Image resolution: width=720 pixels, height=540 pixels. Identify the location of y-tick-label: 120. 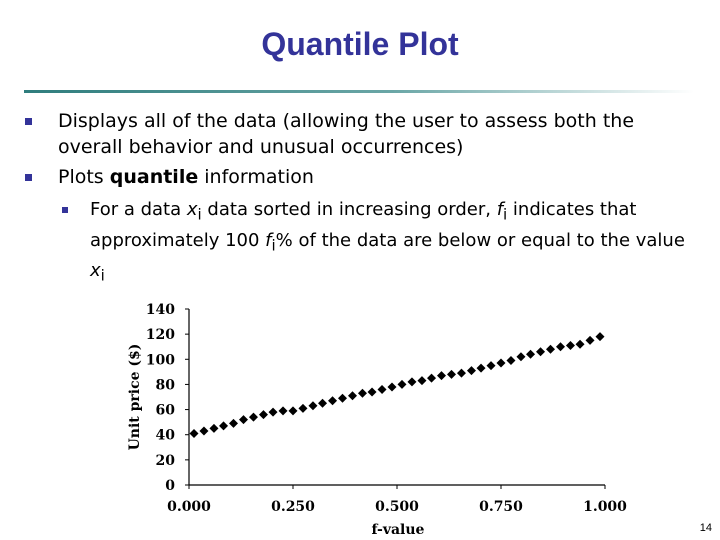
(160, 335).